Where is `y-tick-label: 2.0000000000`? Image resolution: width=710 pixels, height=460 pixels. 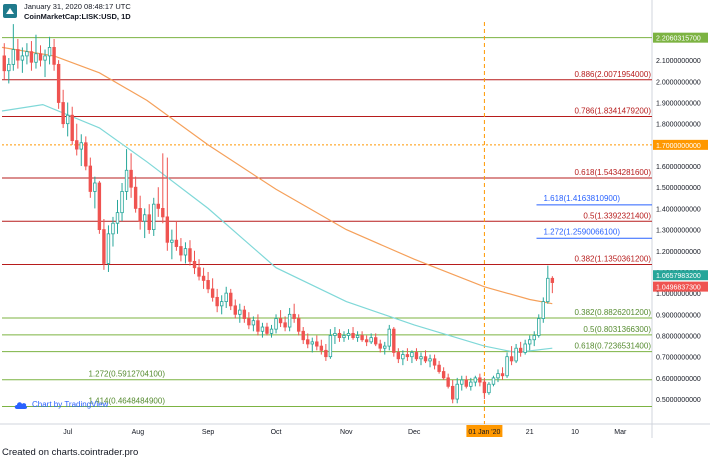 y-tick-label: 2.0000000000 is located at coordinates (678, 82).